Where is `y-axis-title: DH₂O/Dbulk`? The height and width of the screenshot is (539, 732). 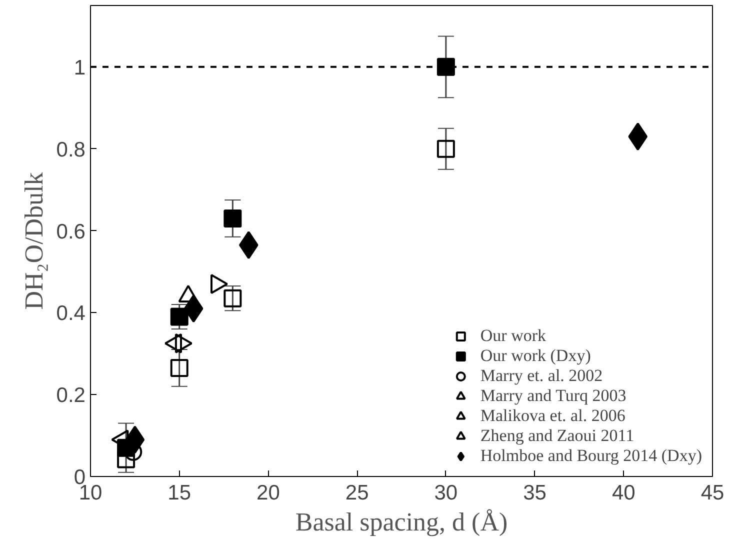
y-axis-title: DH₂O/Dbulk is located at coordinates (33, 241).